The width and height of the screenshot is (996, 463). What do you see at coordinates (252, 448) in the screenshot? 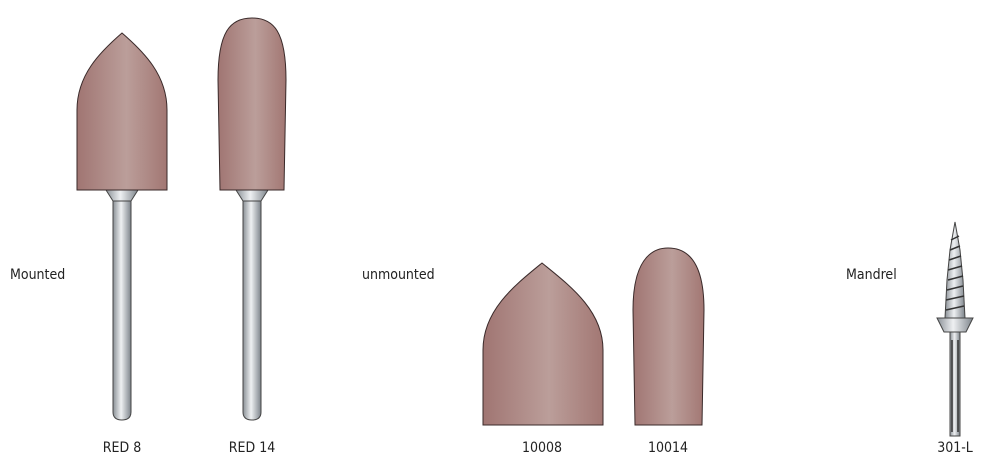
I see `item-label: RED 14` at bounding box center [252, 448].